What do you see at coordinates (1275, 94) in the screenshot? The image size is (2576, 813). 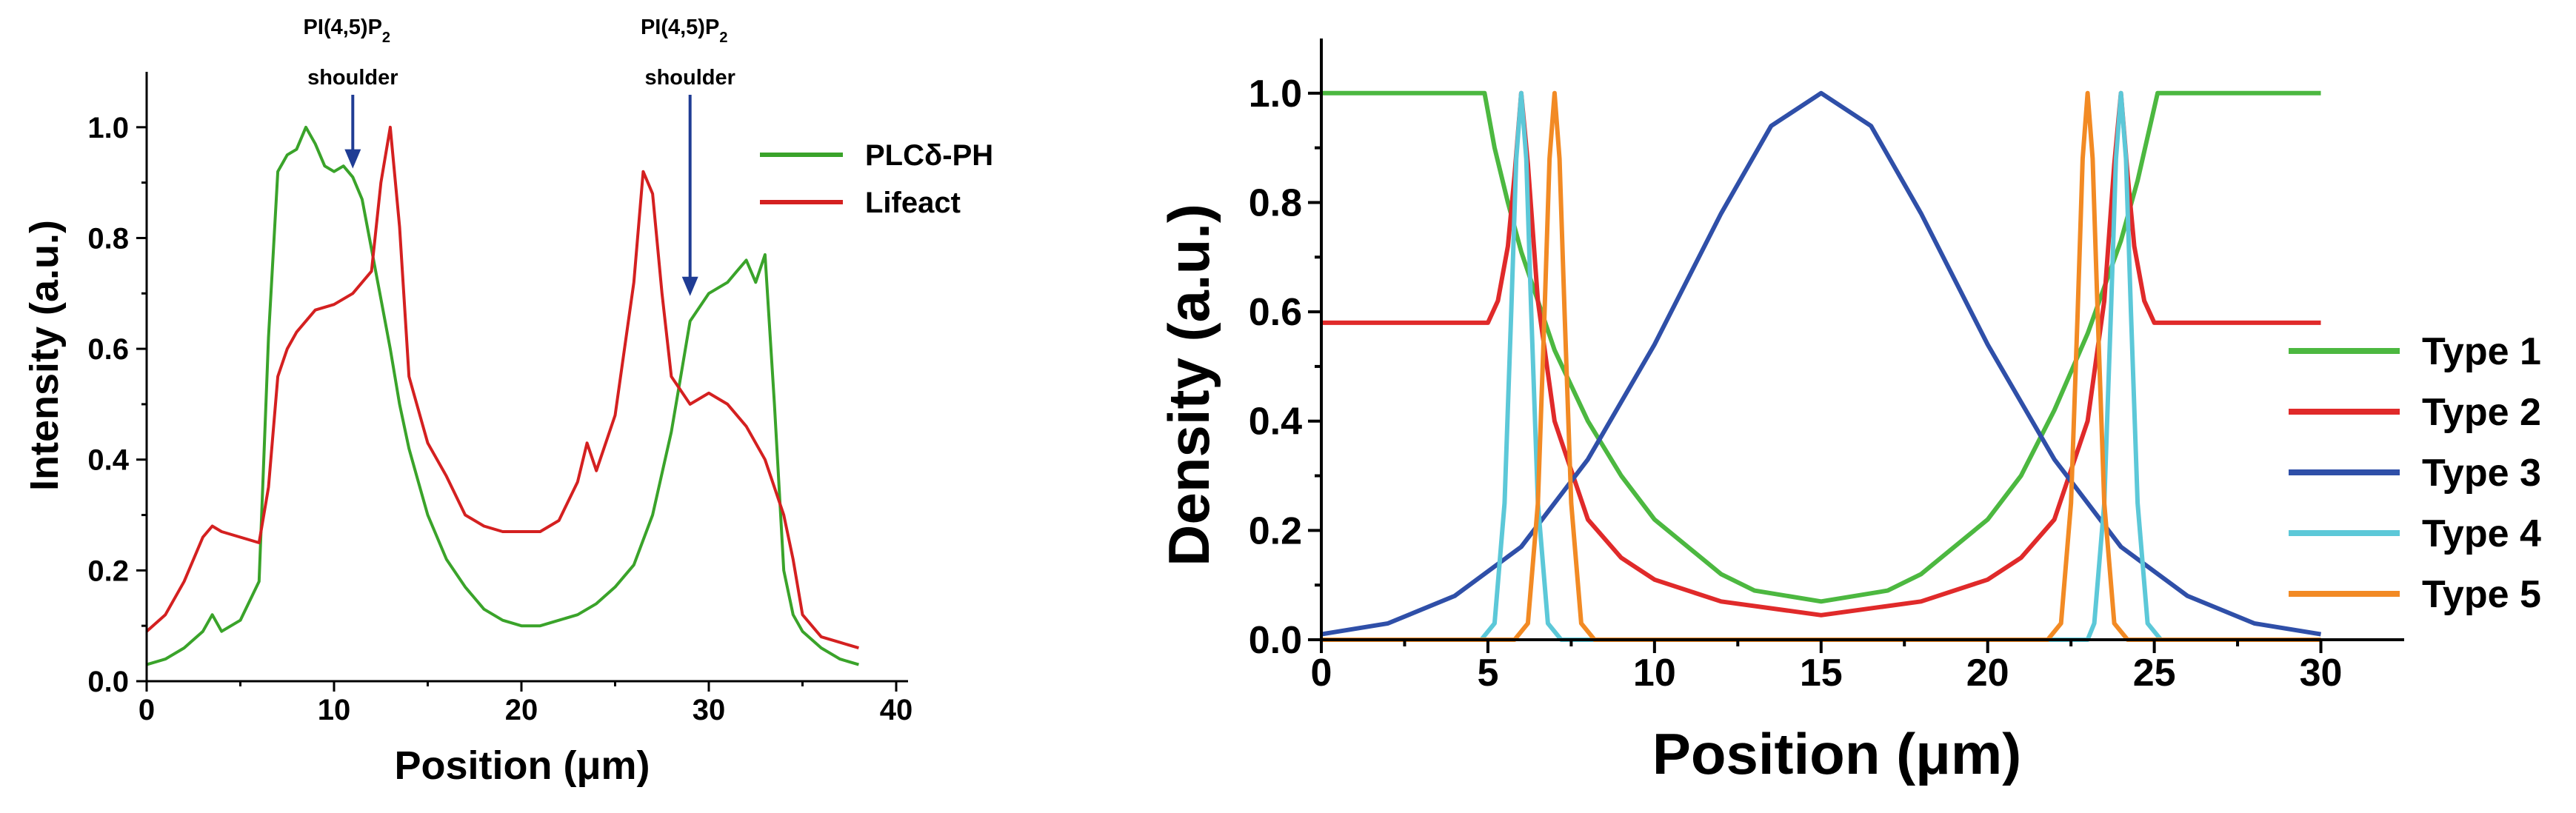 I see `right-y-tick-label: 1.0` at bounding box center [1275, 94].